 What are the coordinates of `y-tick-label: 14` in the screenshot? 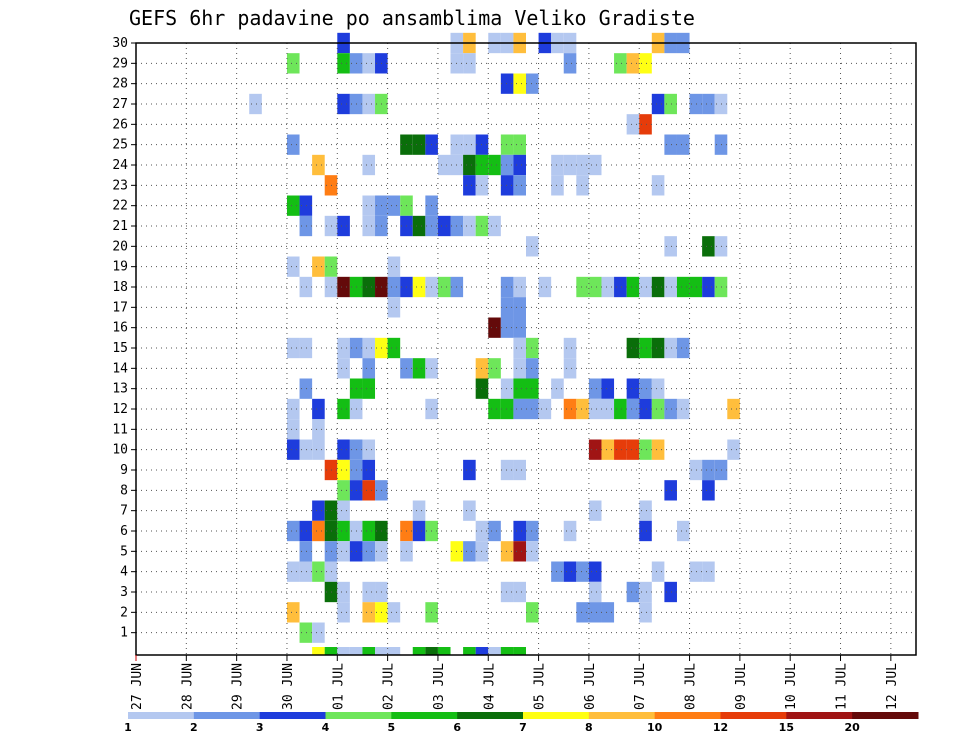 It's located at (120, 368).